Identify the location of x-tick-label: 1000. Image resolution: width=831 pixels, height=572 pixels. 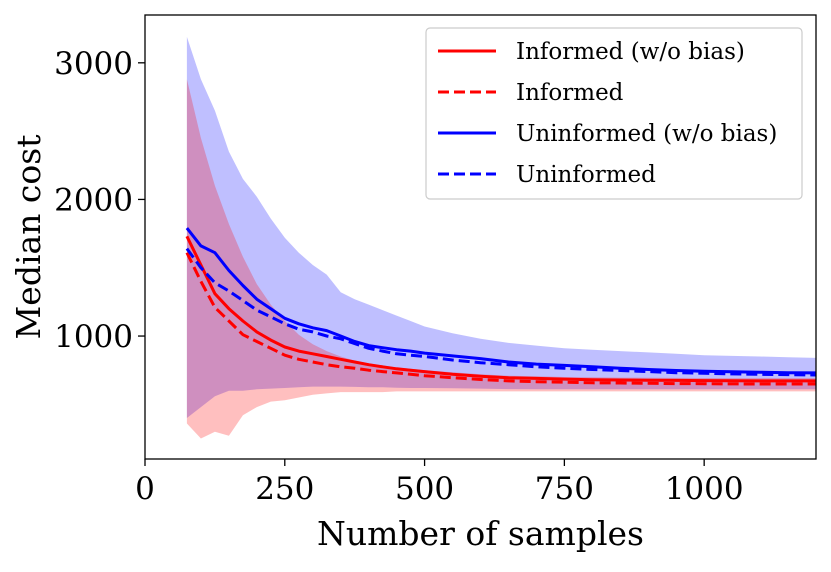
(704, 489).